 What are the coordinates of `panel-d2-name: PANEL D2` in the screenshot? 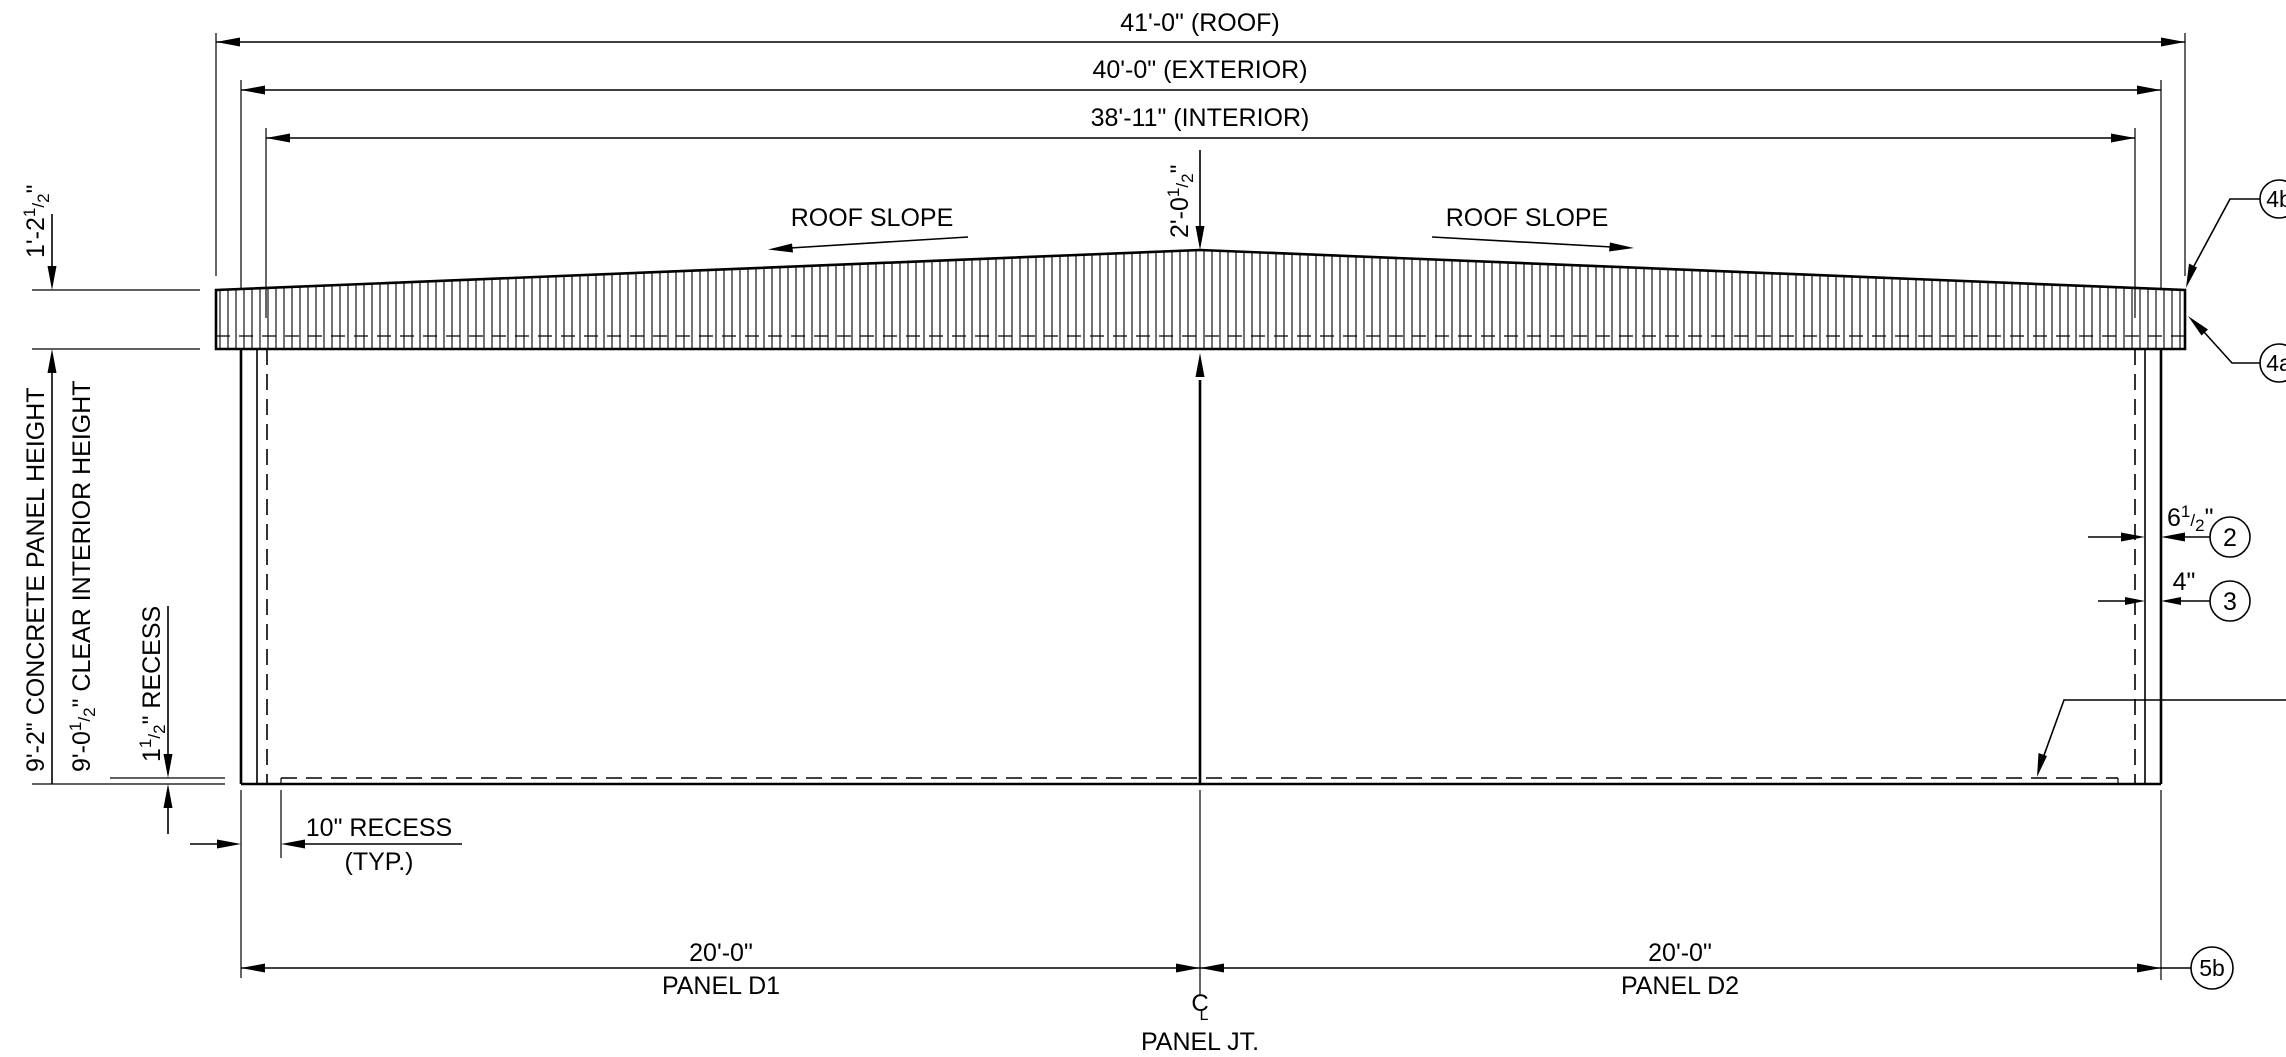 It's located at (1680, 986).